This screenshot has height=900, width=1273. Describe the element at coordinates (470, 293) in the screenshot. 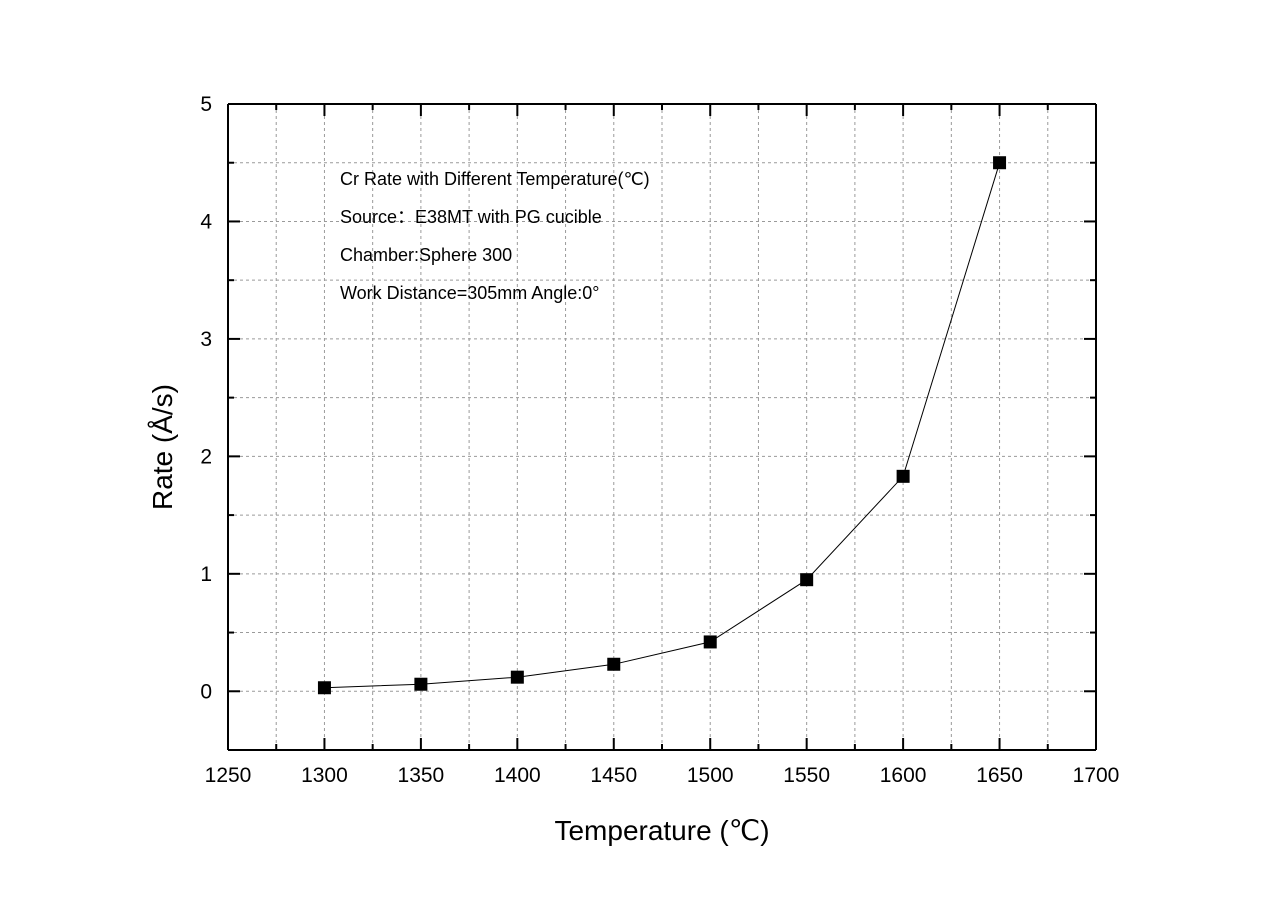

I see `annotation-line: Work Distance=305mm Angle:0°` at that location.